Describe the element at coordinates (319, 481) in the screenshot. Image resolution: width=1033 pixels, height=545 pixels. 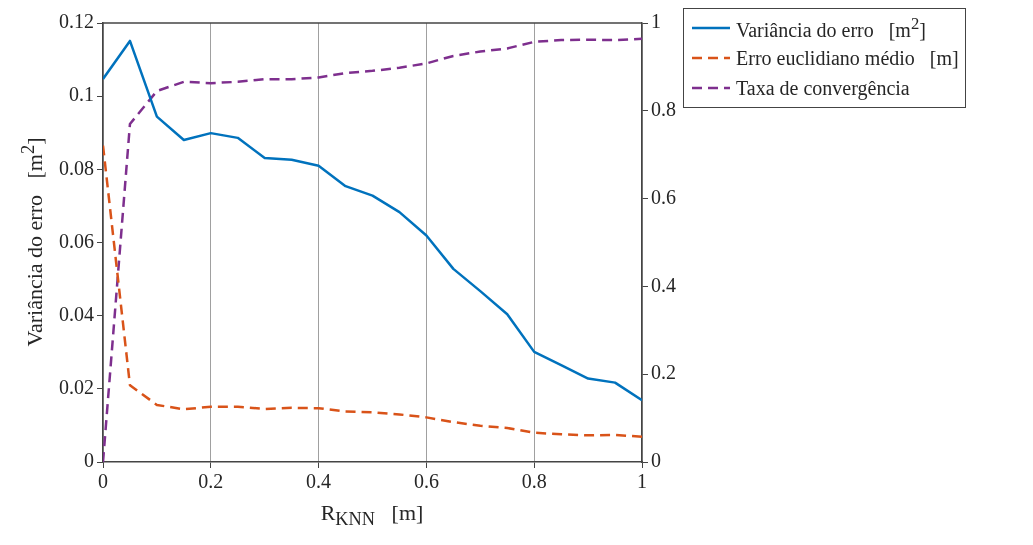
I see `x-tick-label: 0.4` at that location.